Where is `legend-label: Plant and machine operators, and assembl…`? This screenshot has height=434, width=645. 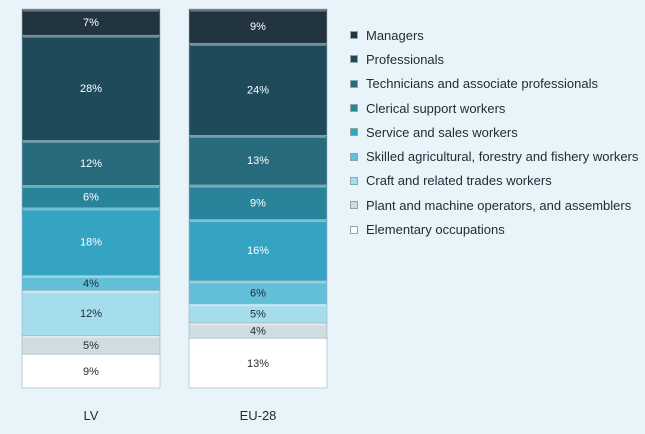 legend-label: Plant and machine operators, and assembl… is located at coordinates (499, 205).